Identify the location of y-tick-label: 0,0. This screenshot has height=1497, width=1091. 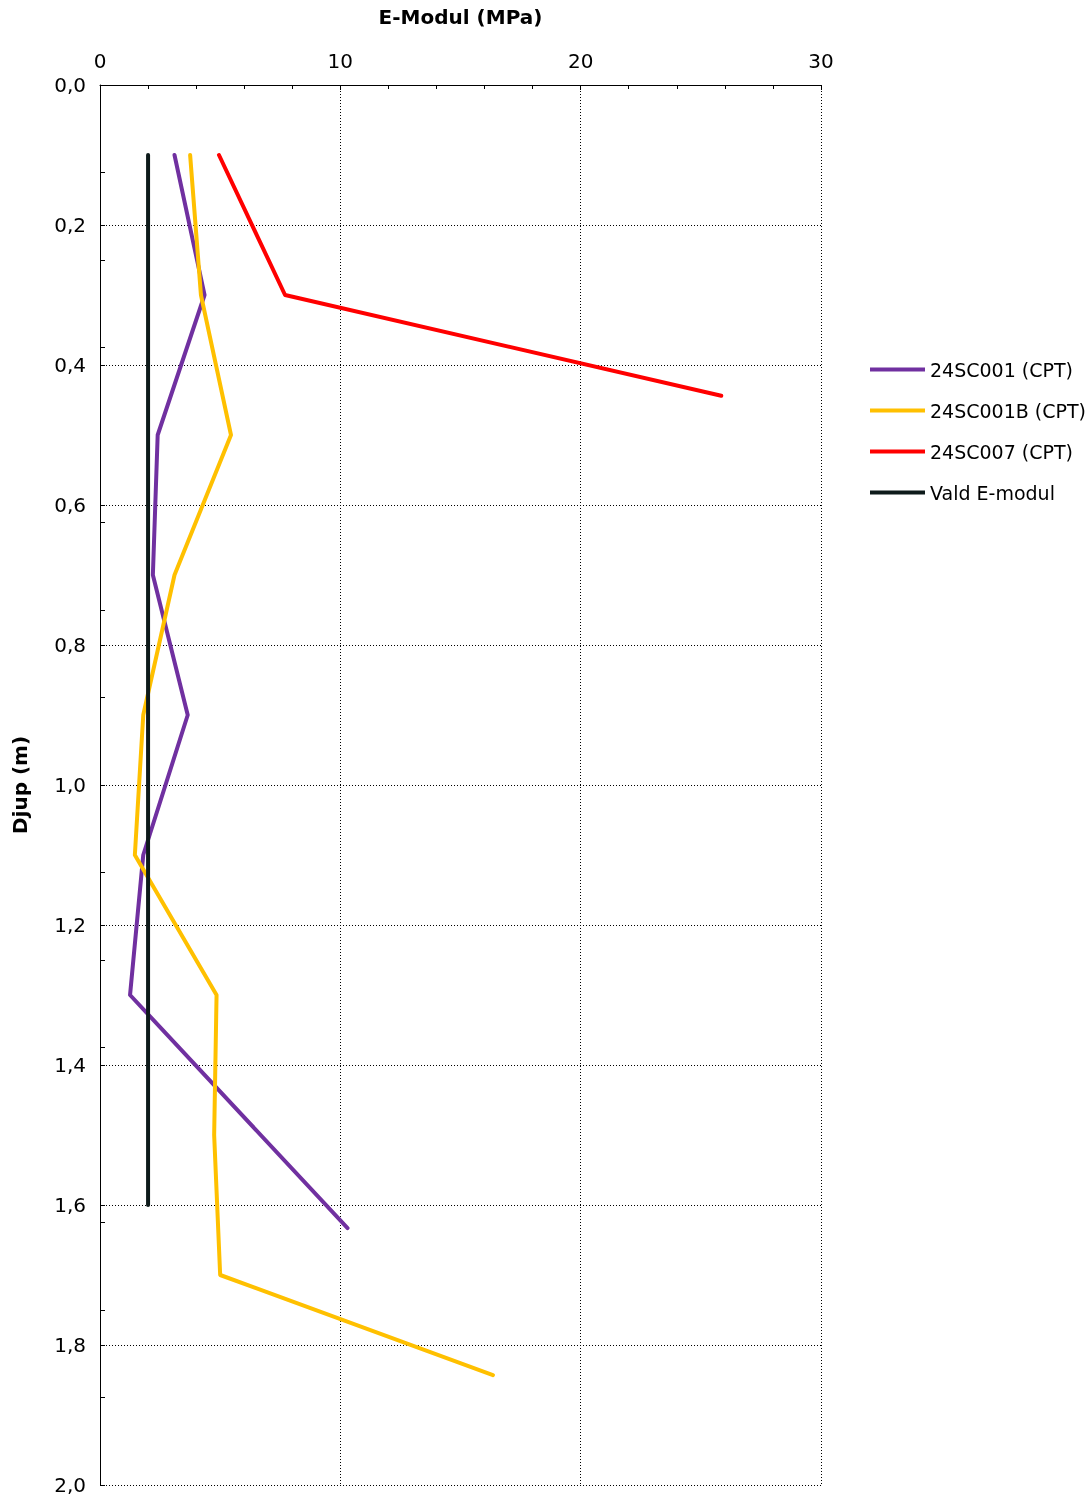
(70, 85).